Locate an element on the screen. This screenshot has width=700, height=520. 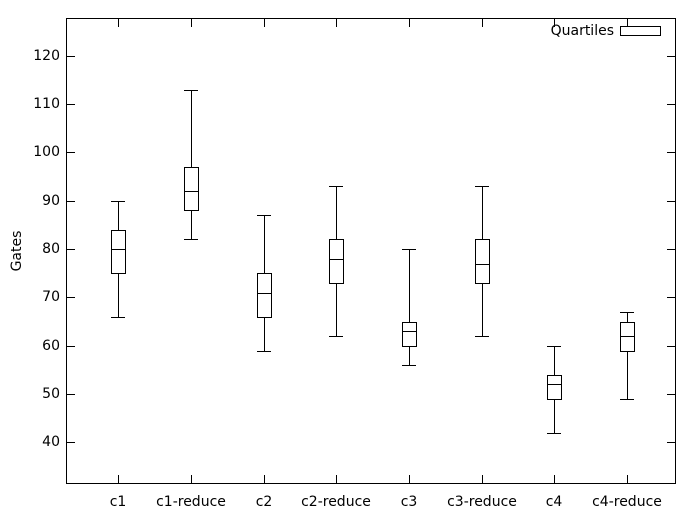
x-tick-label-c1: c1 is located at coordinates (118, 502).